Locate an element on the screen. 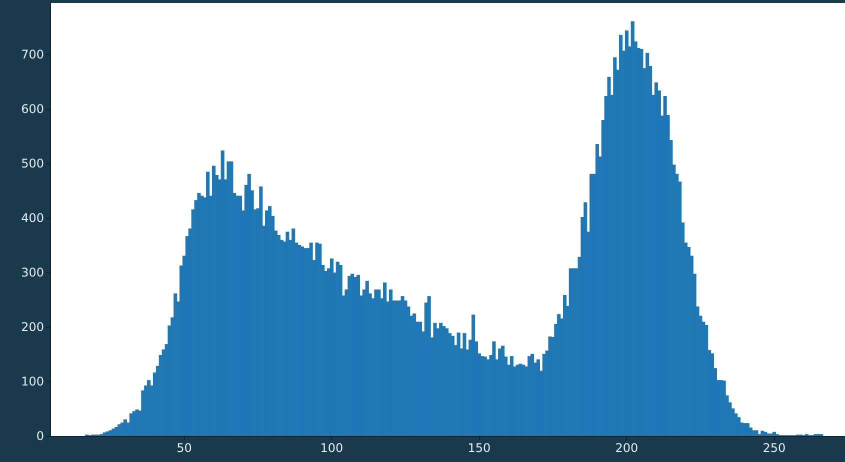 The height and width of the screenshot is (462, 845). x-tick-label: 250 is located at coordinates (774, 448).